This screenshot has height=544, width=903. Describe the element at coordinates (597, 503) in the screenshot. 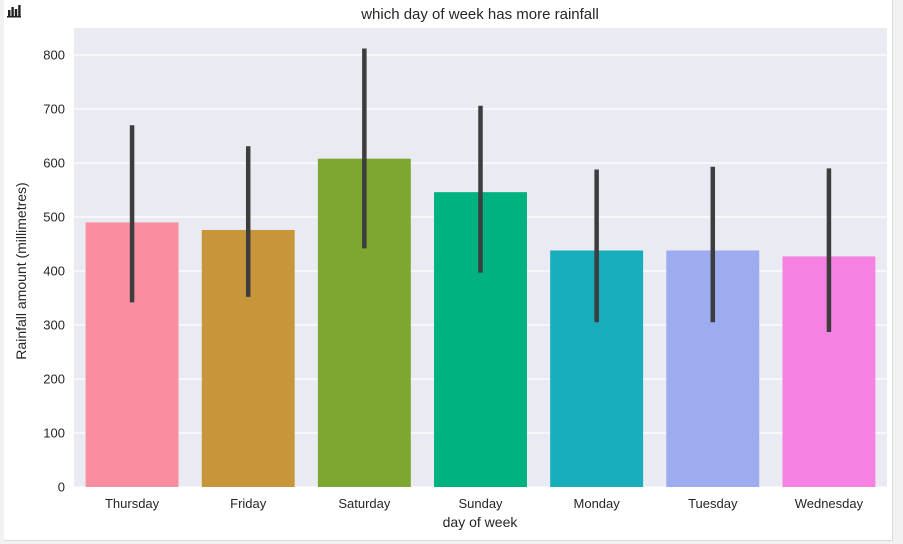

I see `x-tick-label: Monday` at that location.